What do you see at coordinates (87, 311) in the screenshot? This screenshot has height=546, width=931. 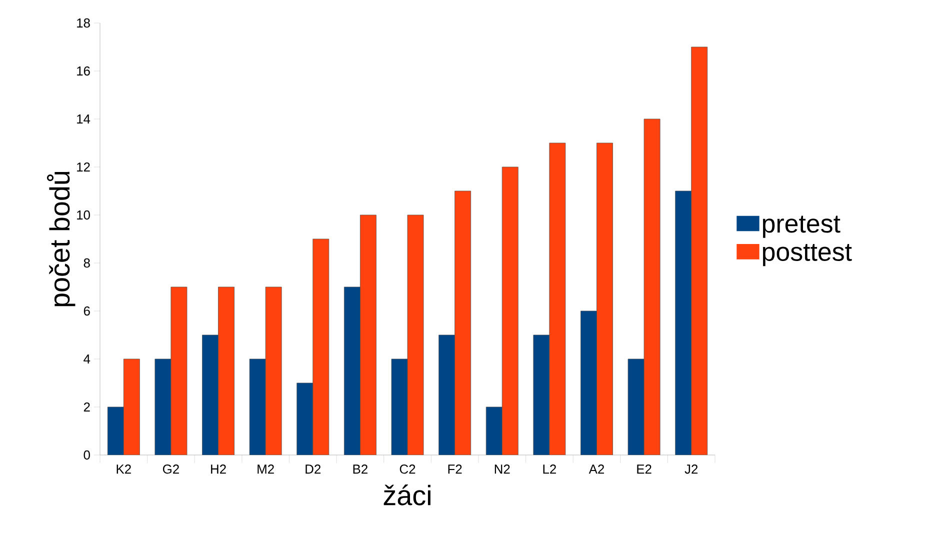 I see `y-tick-label: 6` at bounding box center [87, 311].